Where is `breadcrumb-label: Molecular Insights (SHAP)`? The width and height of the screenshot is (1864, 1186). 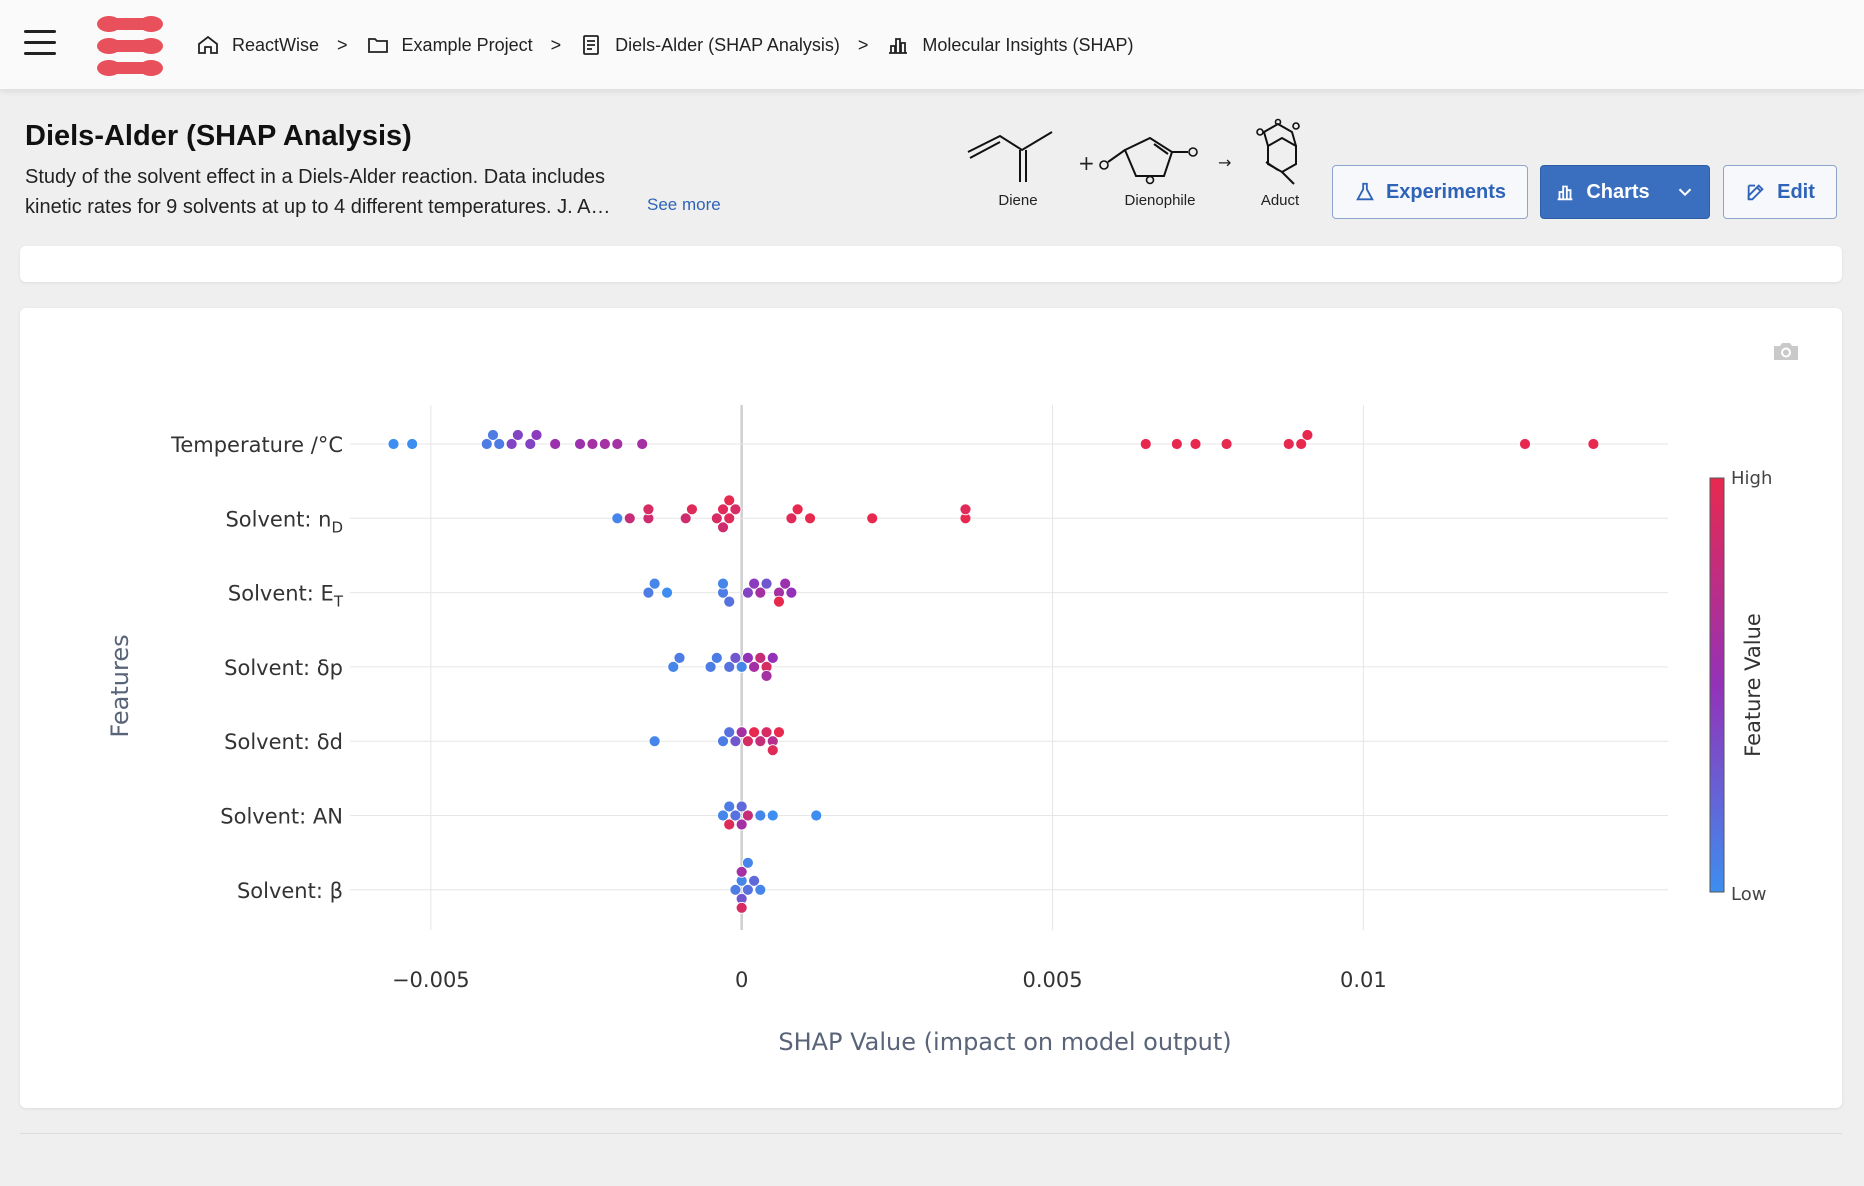
breadcrumb-label: Molecular Insights (SHAP) is located at coordinates (1028, 44).